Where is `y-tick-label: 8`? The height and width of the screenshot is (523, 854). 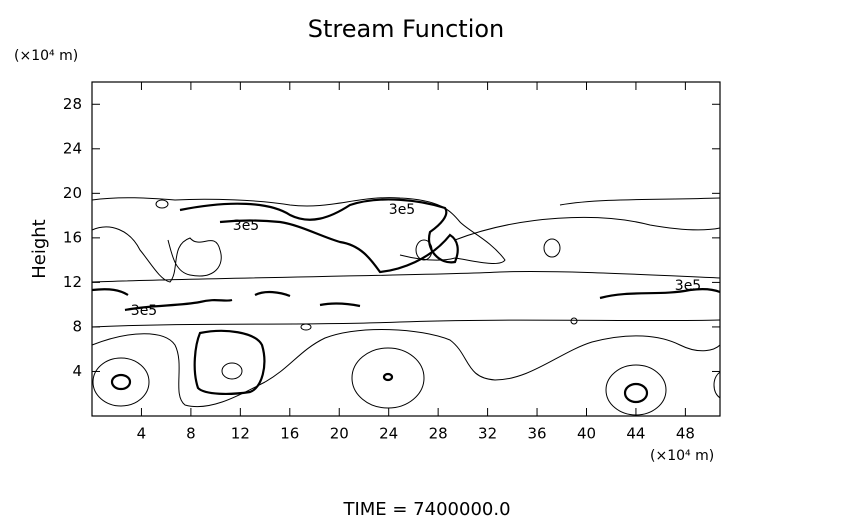
y-tick-label: 8 is located at coordinates (77, 326).